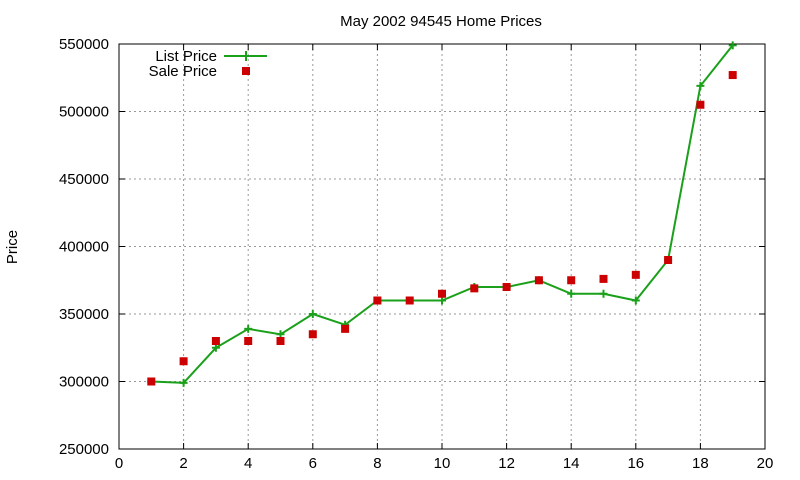  What do you see at coordinates (84, 382) in the screenshot?
I see `y-tick-label: 300000` at bounding box center [84, 382].